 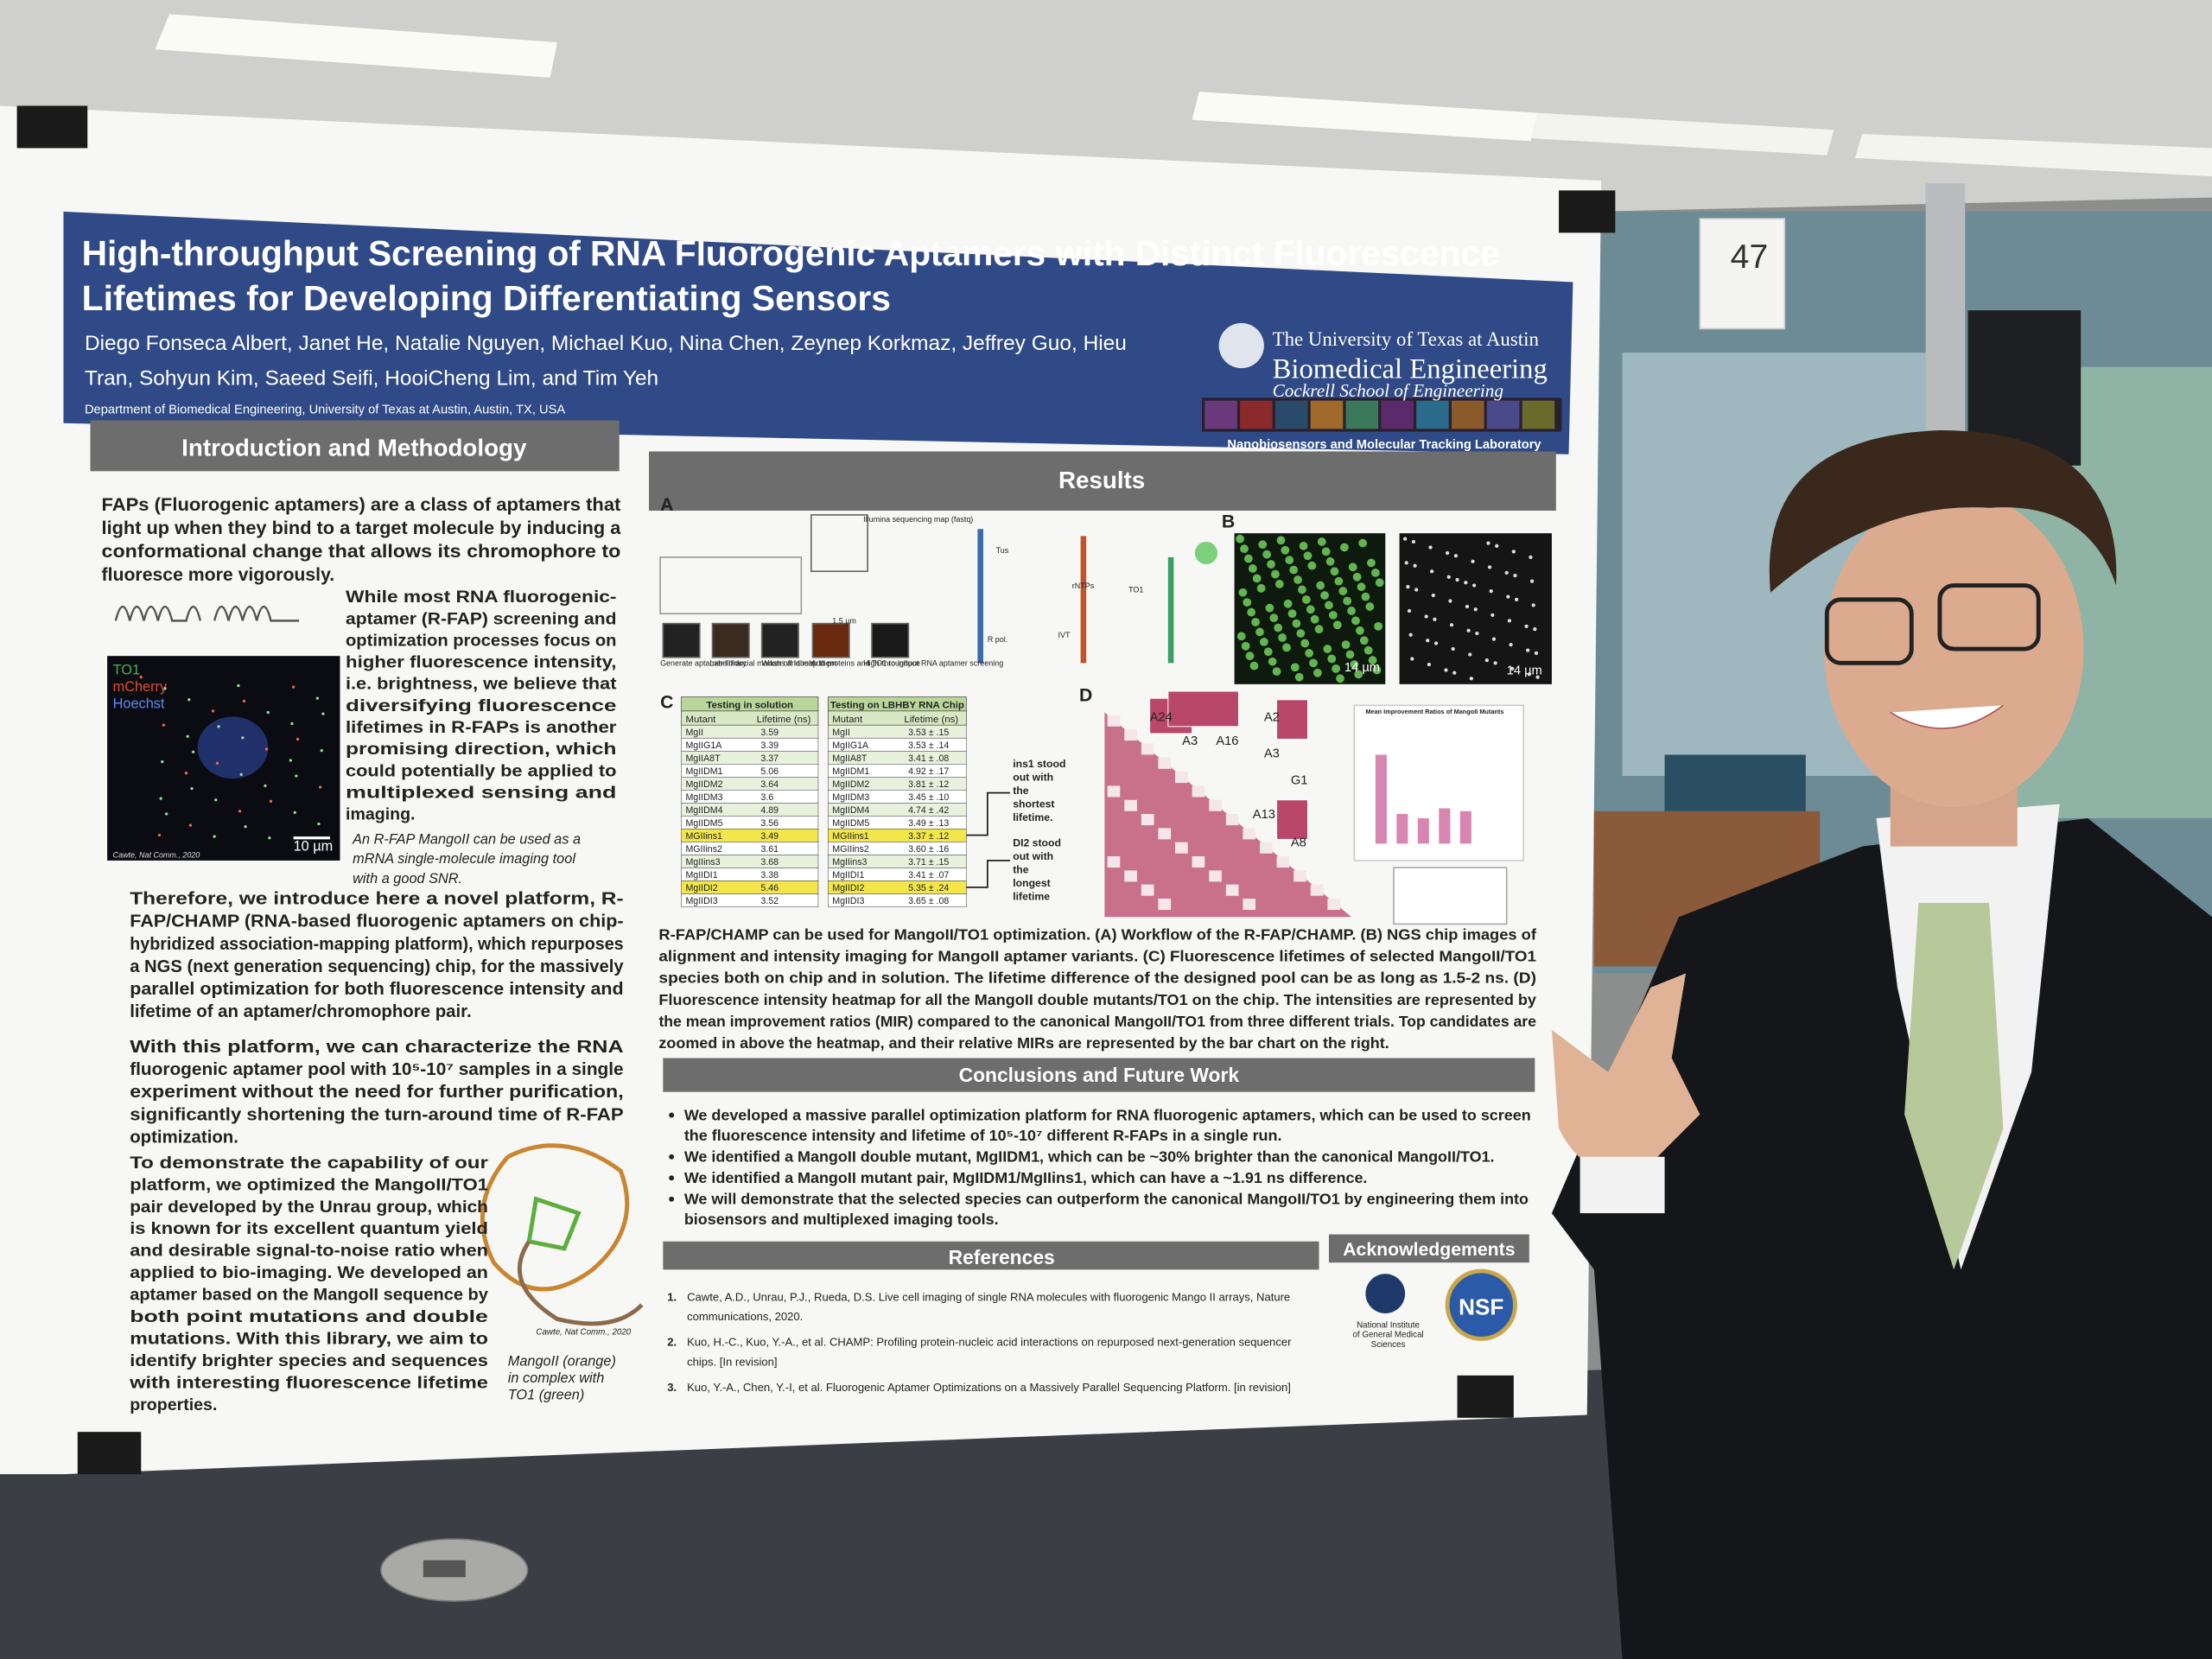 I want to click on chip, so click(x=731, y=585).